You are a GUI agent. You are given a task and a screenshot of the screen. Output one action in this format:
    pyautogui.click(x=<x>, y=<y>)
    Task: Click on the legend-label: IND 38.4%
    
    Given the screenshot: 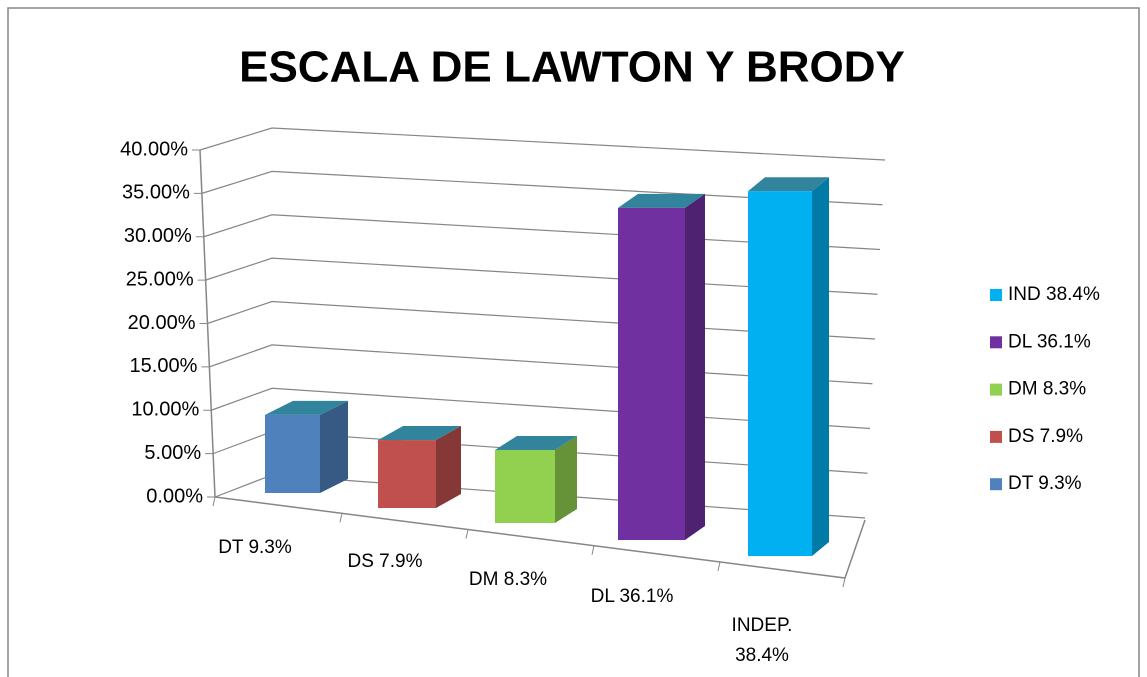 What is the action you would take?
    pyautogui.click(x=1054, y=294)
    